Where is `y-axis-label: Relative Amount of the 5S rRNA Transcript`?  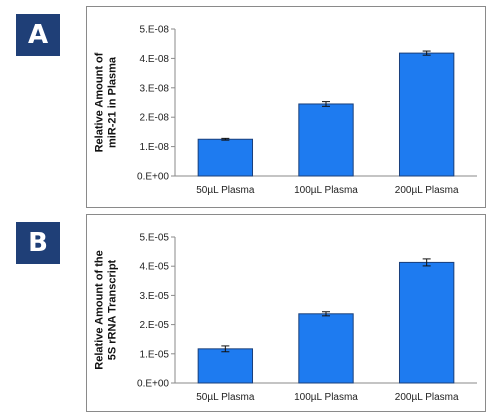
y-axis-label: Relative Amount of the 5S rRNA Transcript is located at coordinates (106, 309).